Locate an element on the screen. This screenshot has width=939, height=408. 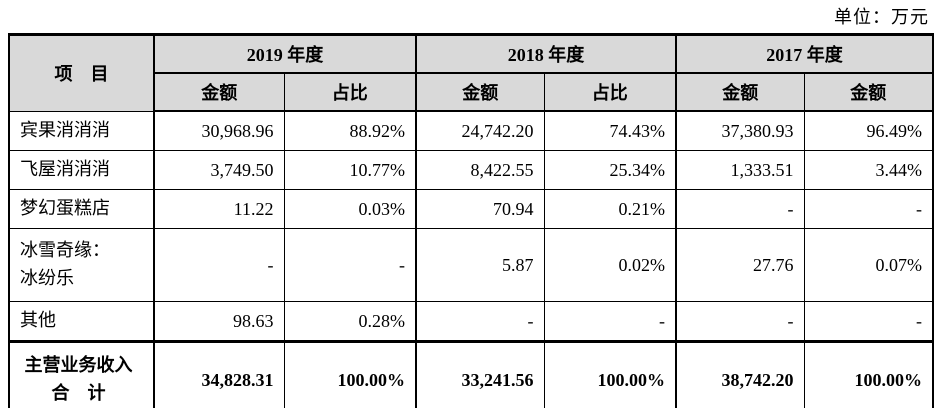
table-cell: 24,742.20 is located at coordinates (480, 130).